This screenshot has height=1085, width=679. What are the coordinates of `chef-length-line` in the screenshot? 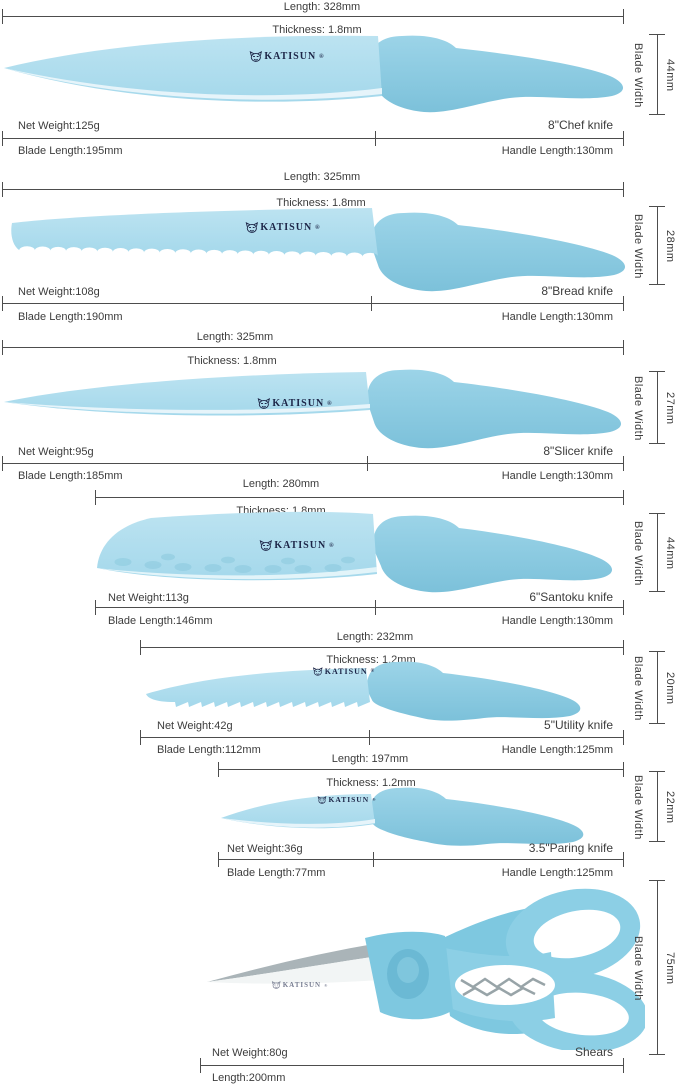 It's located at (313, 17).